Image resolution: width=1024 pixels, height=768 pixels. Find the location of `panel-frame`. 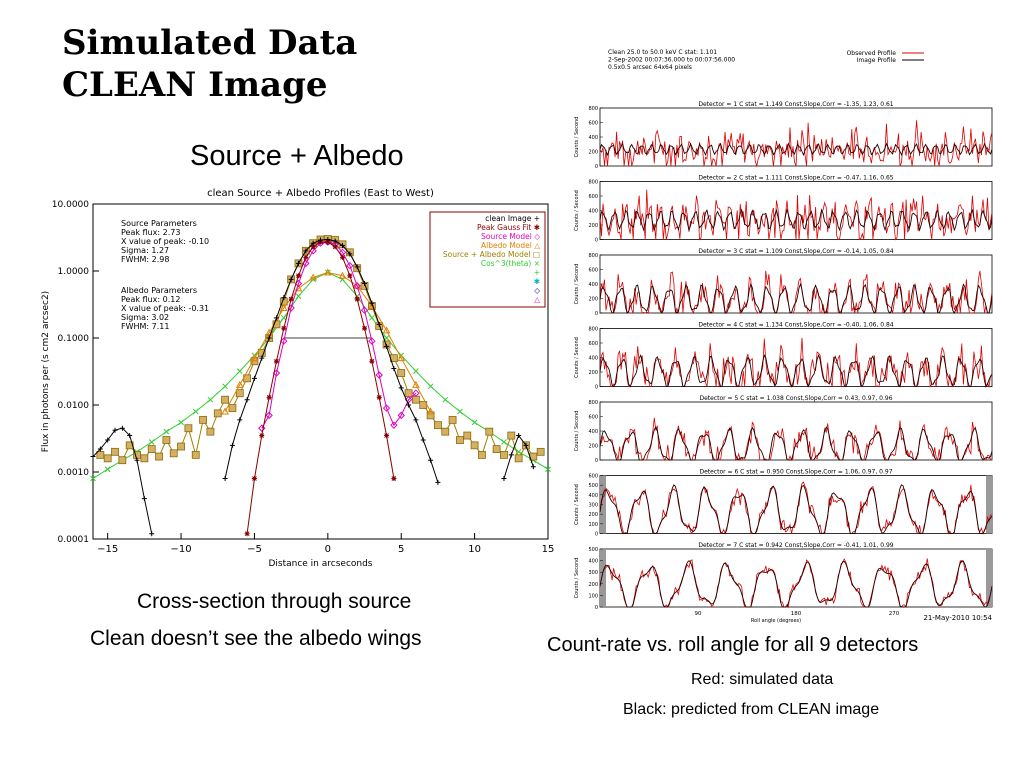

panel-frame is located at coordinates (796, 504).